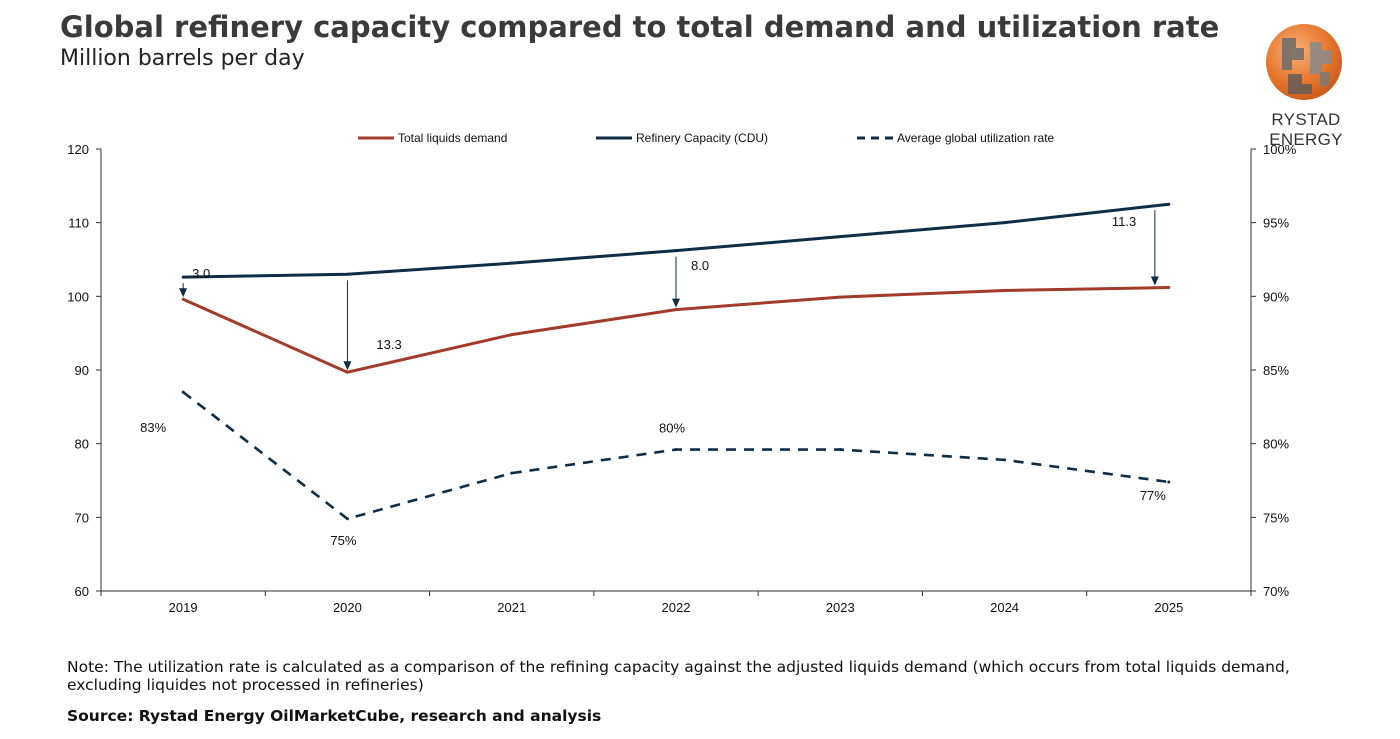 Image resolution: width=1400 pixels, height=739 pixels. I want to click on gap-label: 8.0, so click(700, 265).